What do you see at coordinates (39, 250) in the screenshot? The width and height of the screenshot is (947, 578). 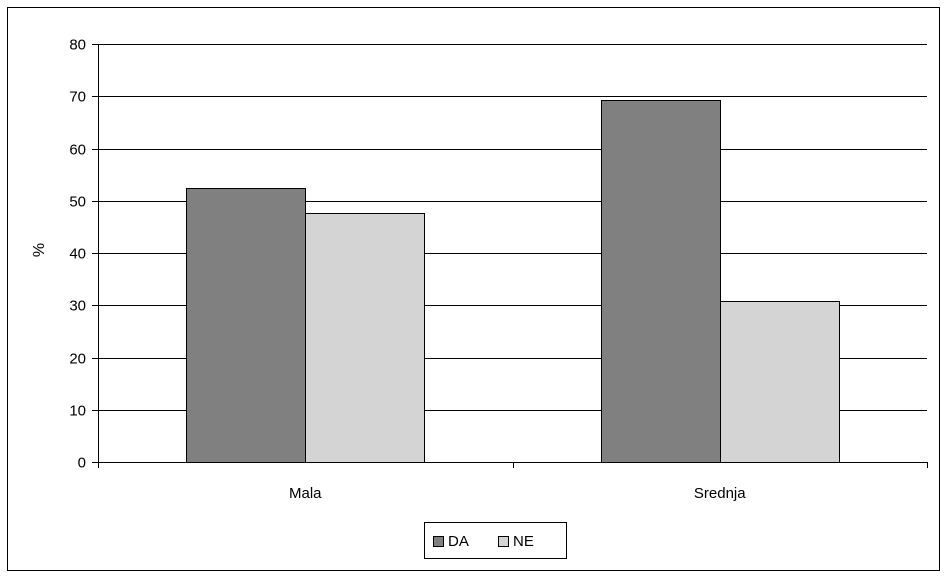 I see `y-axis-title: %` at bounding box center [39, 250].